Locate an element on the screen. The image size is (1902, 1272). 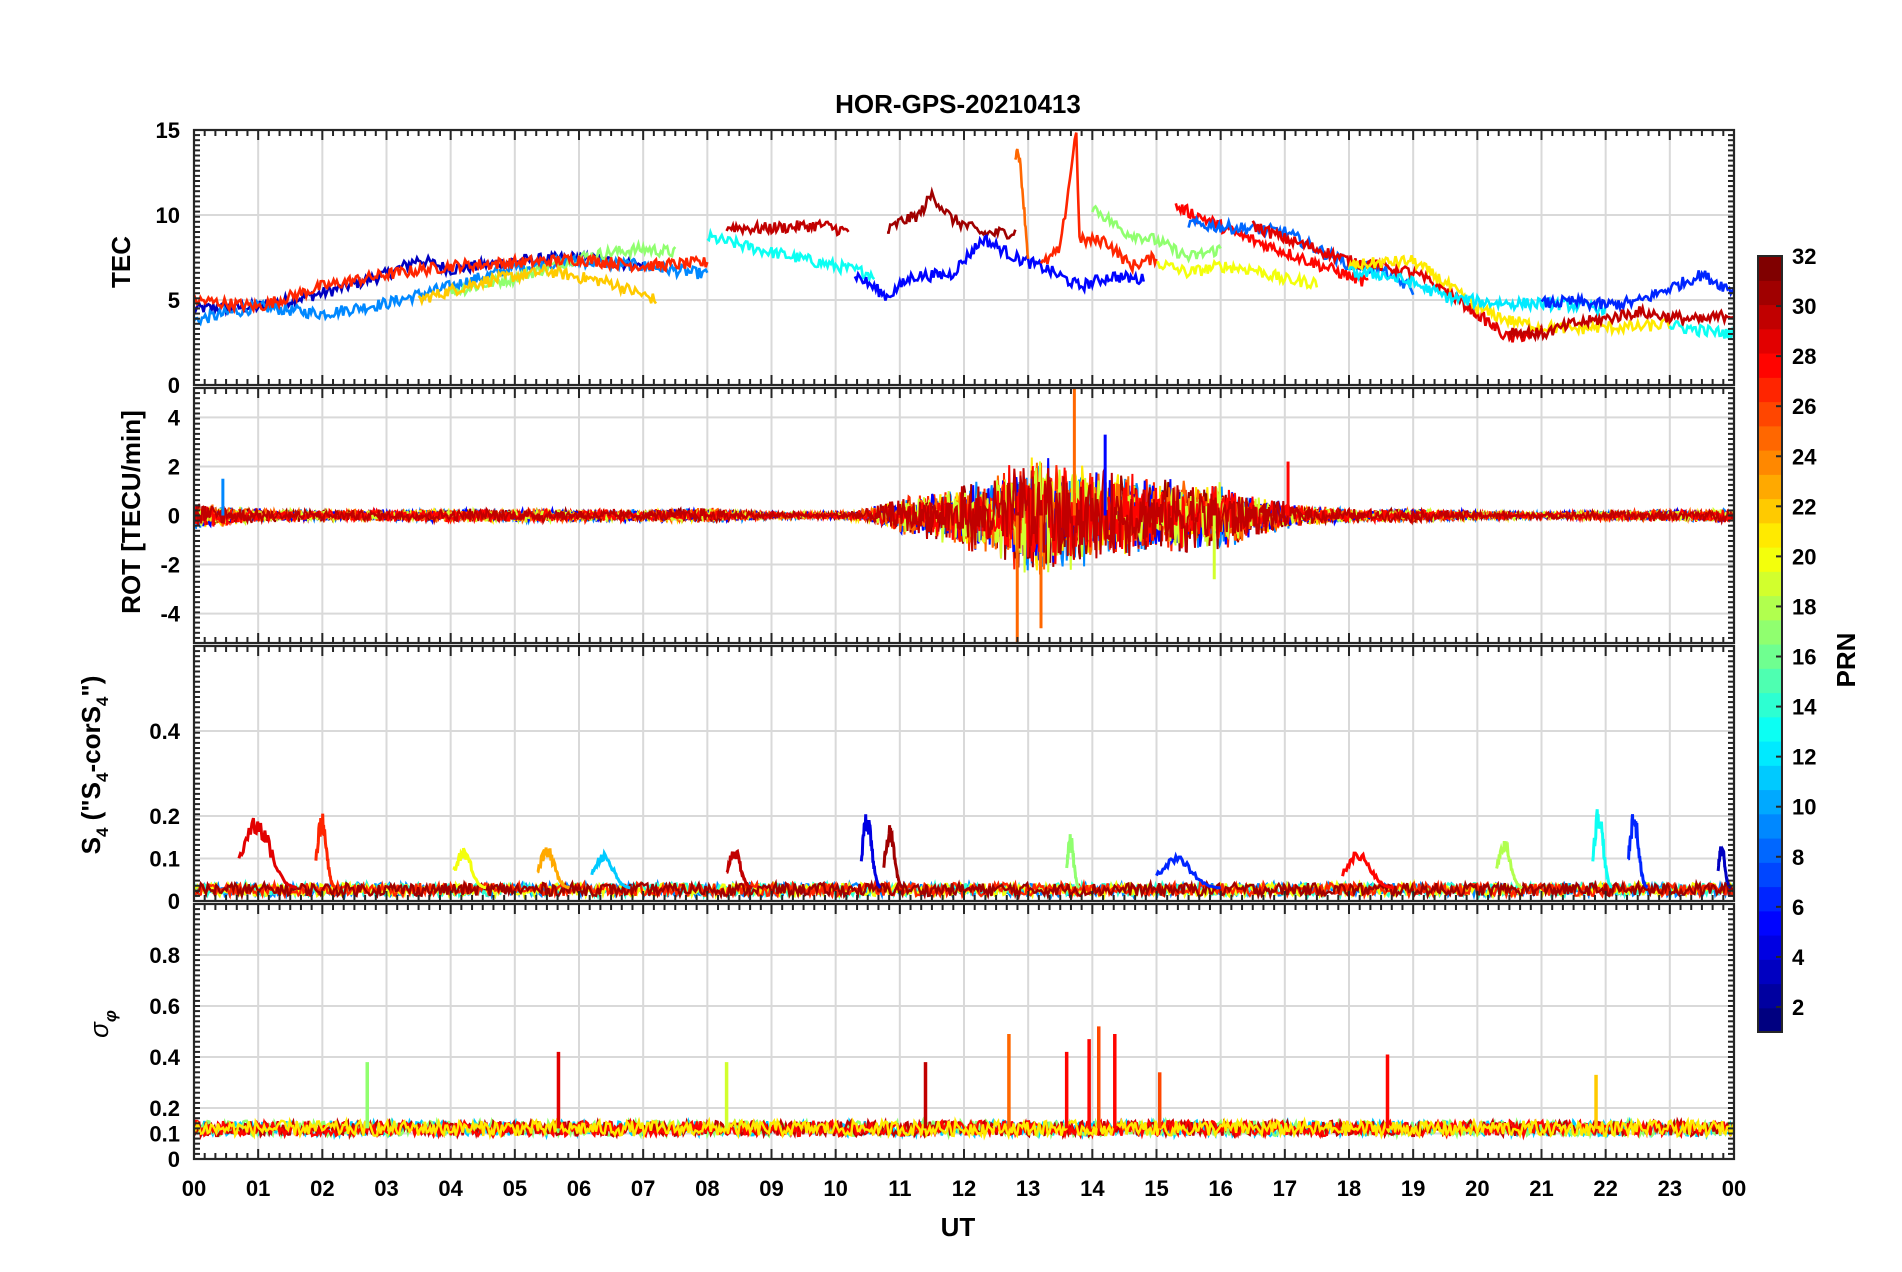
colorbar-tick-label: 24 is located at coordinates (1804, 456).